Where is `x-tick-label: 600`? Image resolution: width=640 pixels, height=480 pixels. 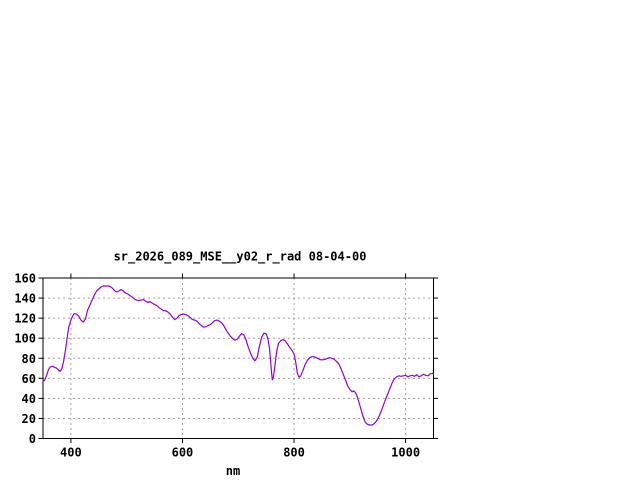 x-tick-label: 600 is located at coordinates (183, 453).